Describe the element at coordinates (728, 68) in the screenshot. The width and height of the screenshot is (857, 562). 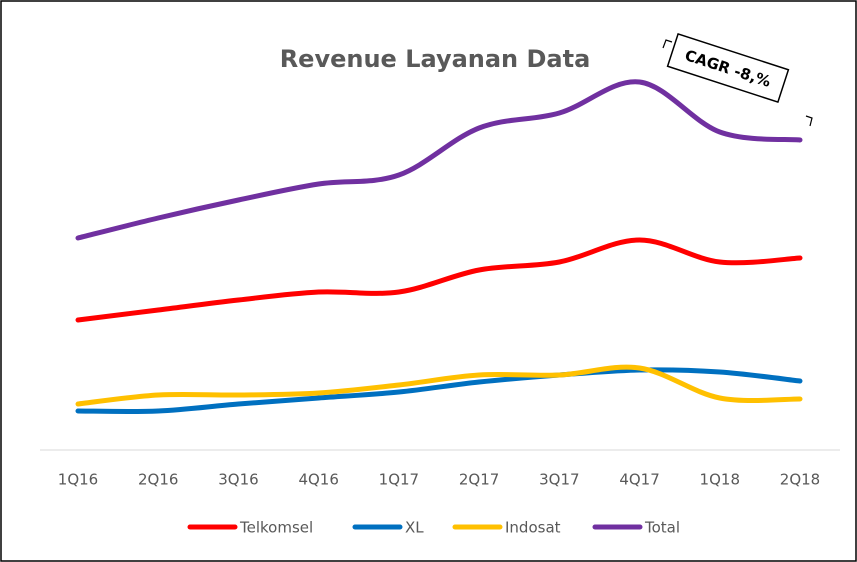
I see `callout-box` at that location.